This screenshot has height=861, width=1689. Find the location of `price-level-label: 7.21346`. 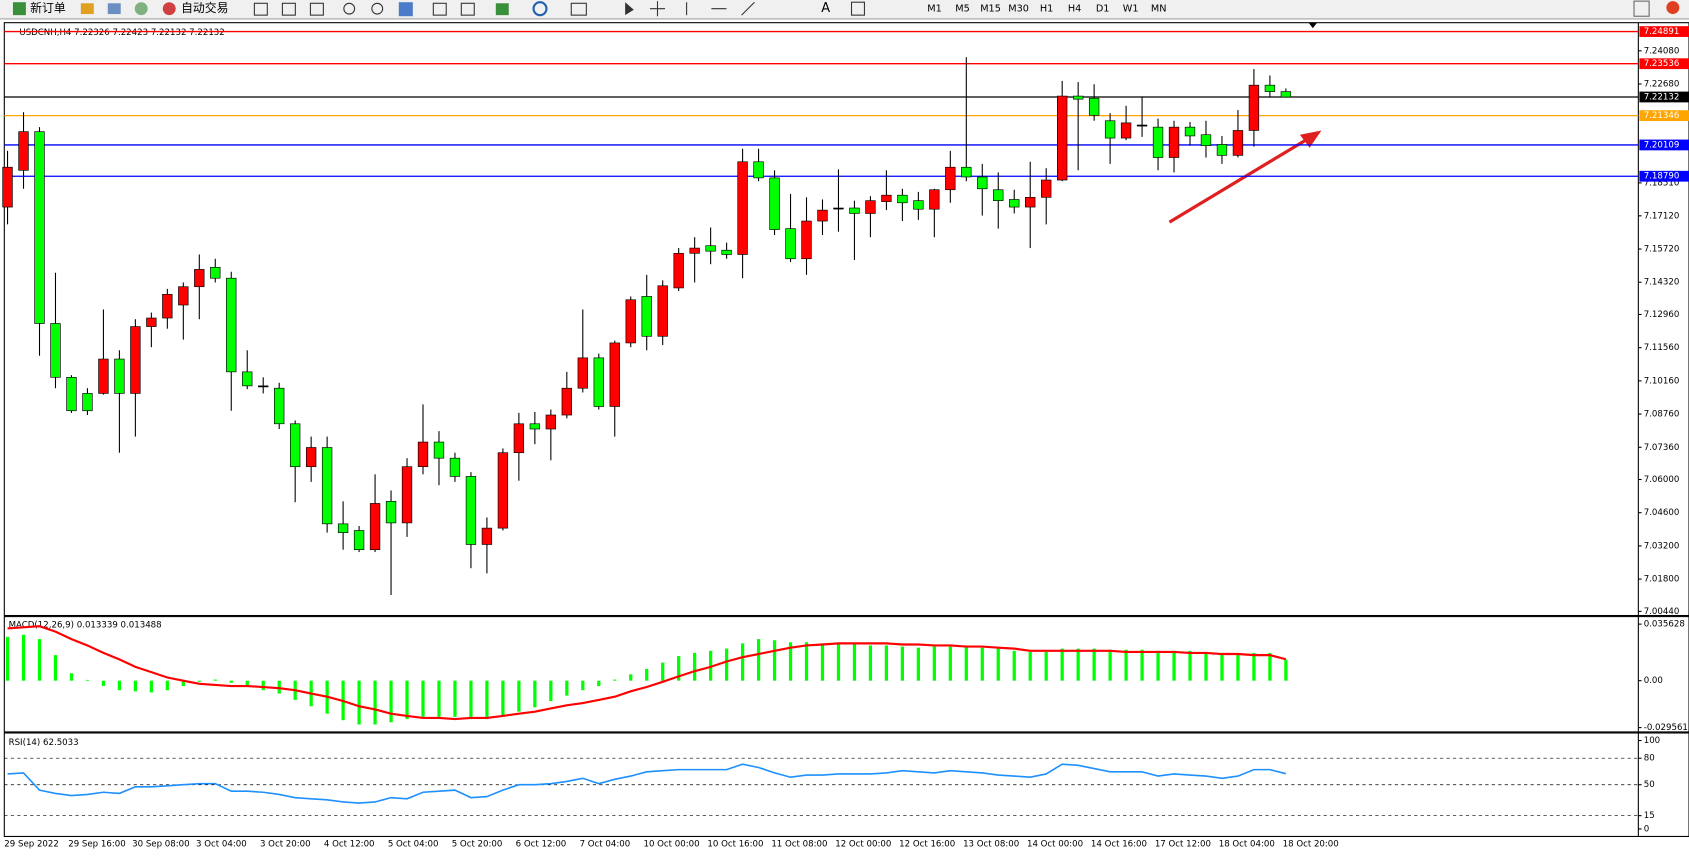

price-level-label: 7.21346 is located at coordinates (1662, 116).